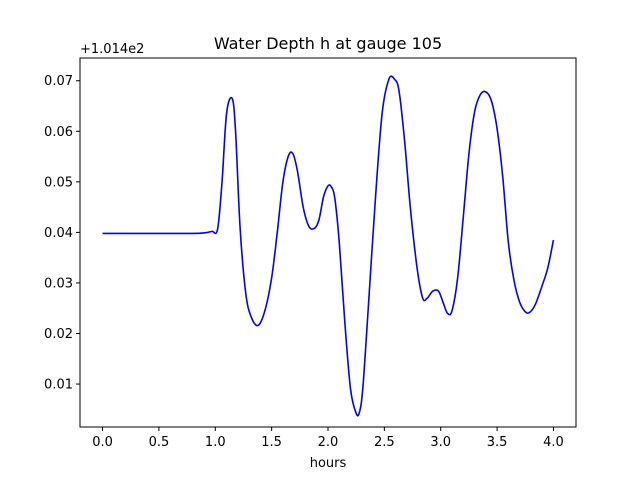 Image resolution: width=640 pixels, height=480 pixels. Describe the element at coordinates (553, 442) in the screenshot. I see `x-tick-label: 4.0` at that location.